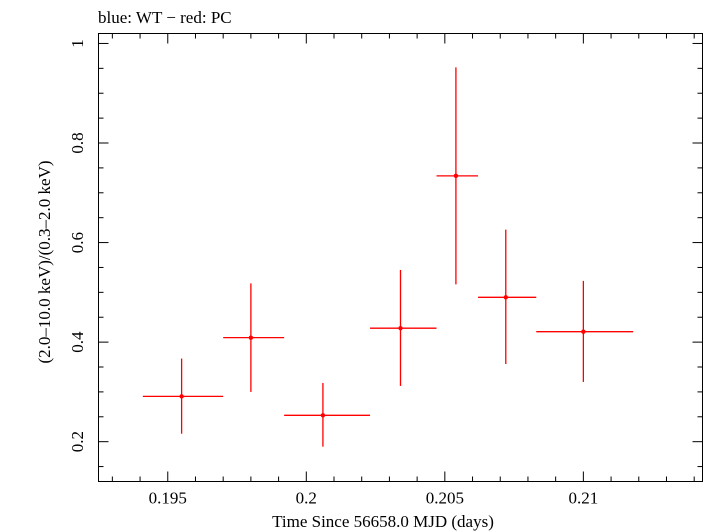 Image resolution: width=705 pixels, height=532 pixels. Describe the element at coordinates (77, 441) in the screenshot. I see `y-tick-label: 0.2` at that location.